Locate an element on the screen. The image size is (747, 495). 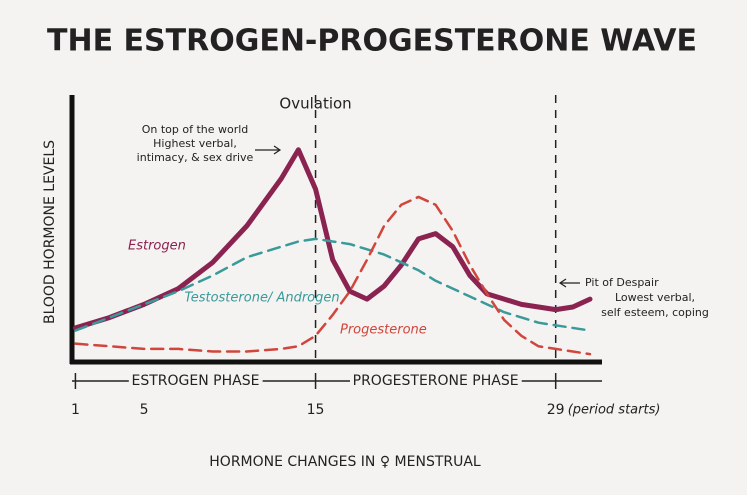
phase-label: ESTROGEN PHASE is located at coordinates (196, 381).